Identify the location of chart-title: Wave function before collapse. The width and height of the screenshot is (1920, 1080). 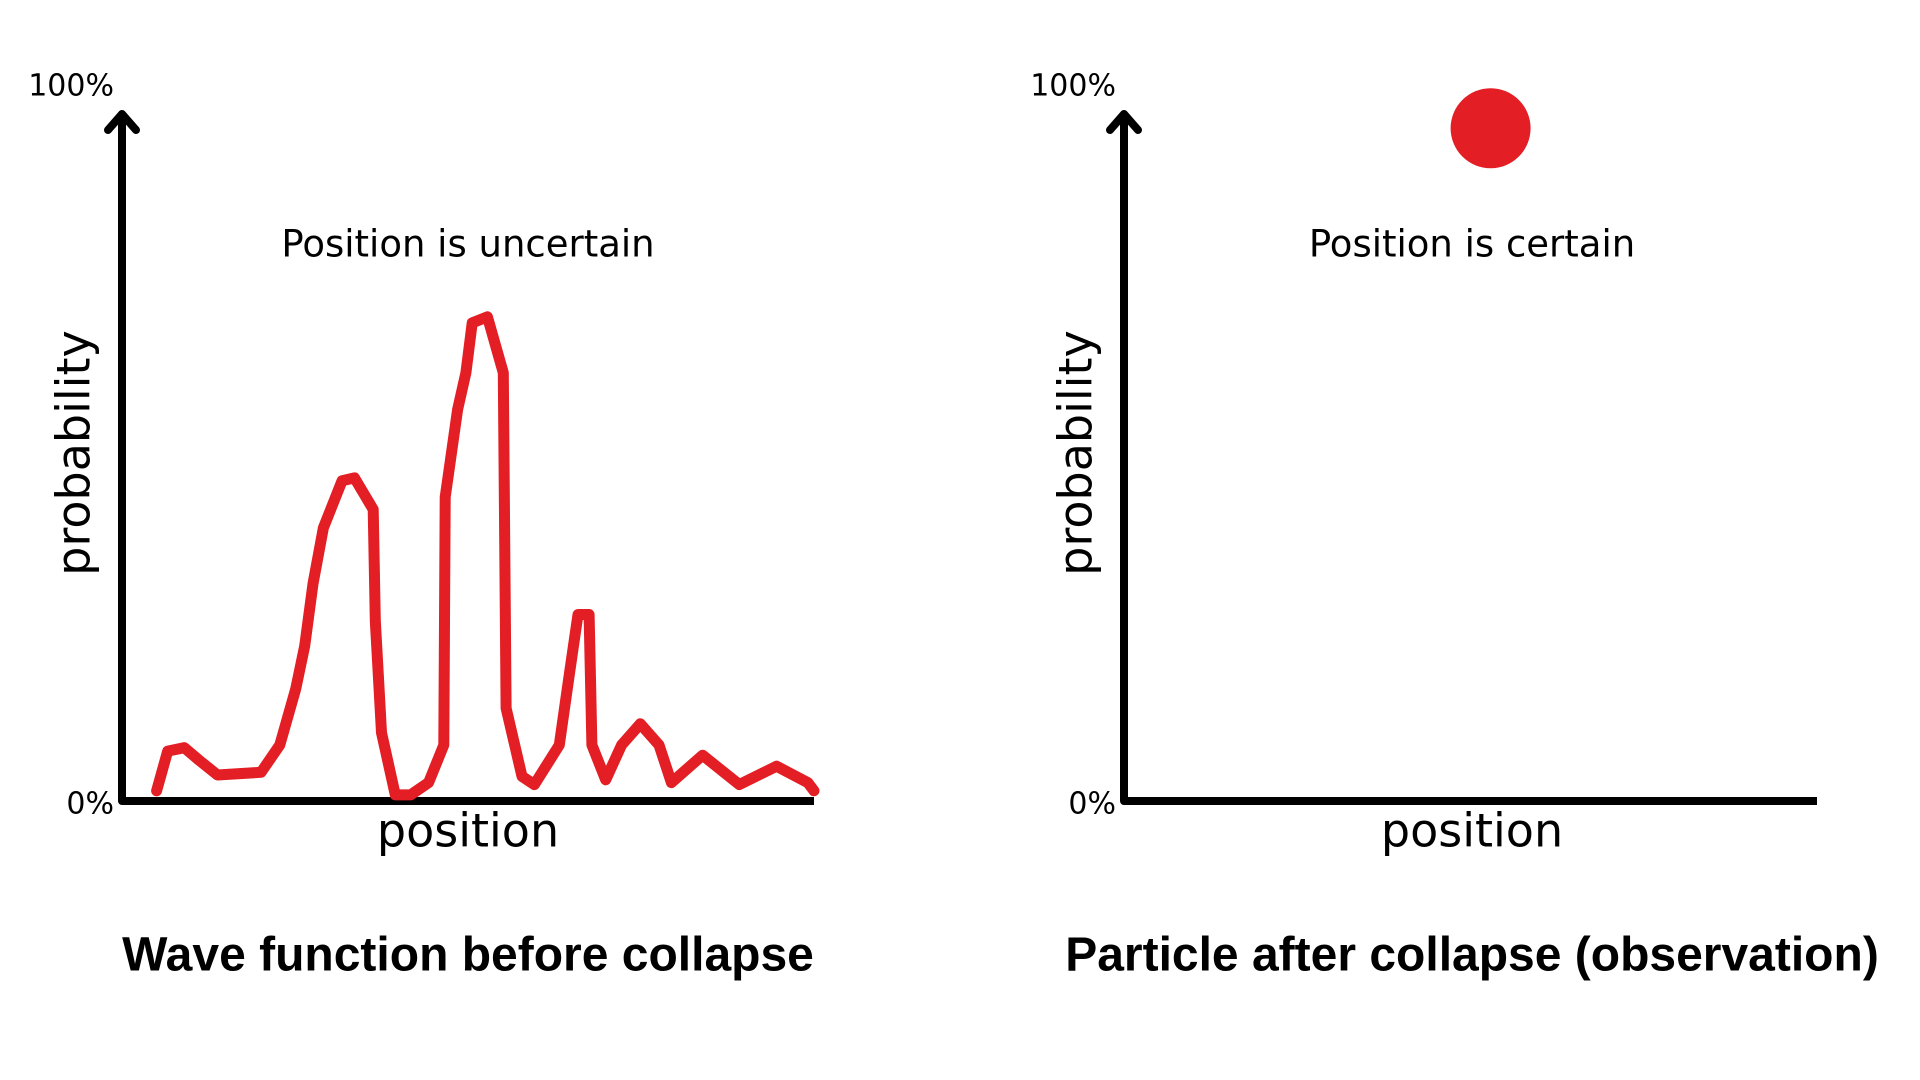
(468, 955).